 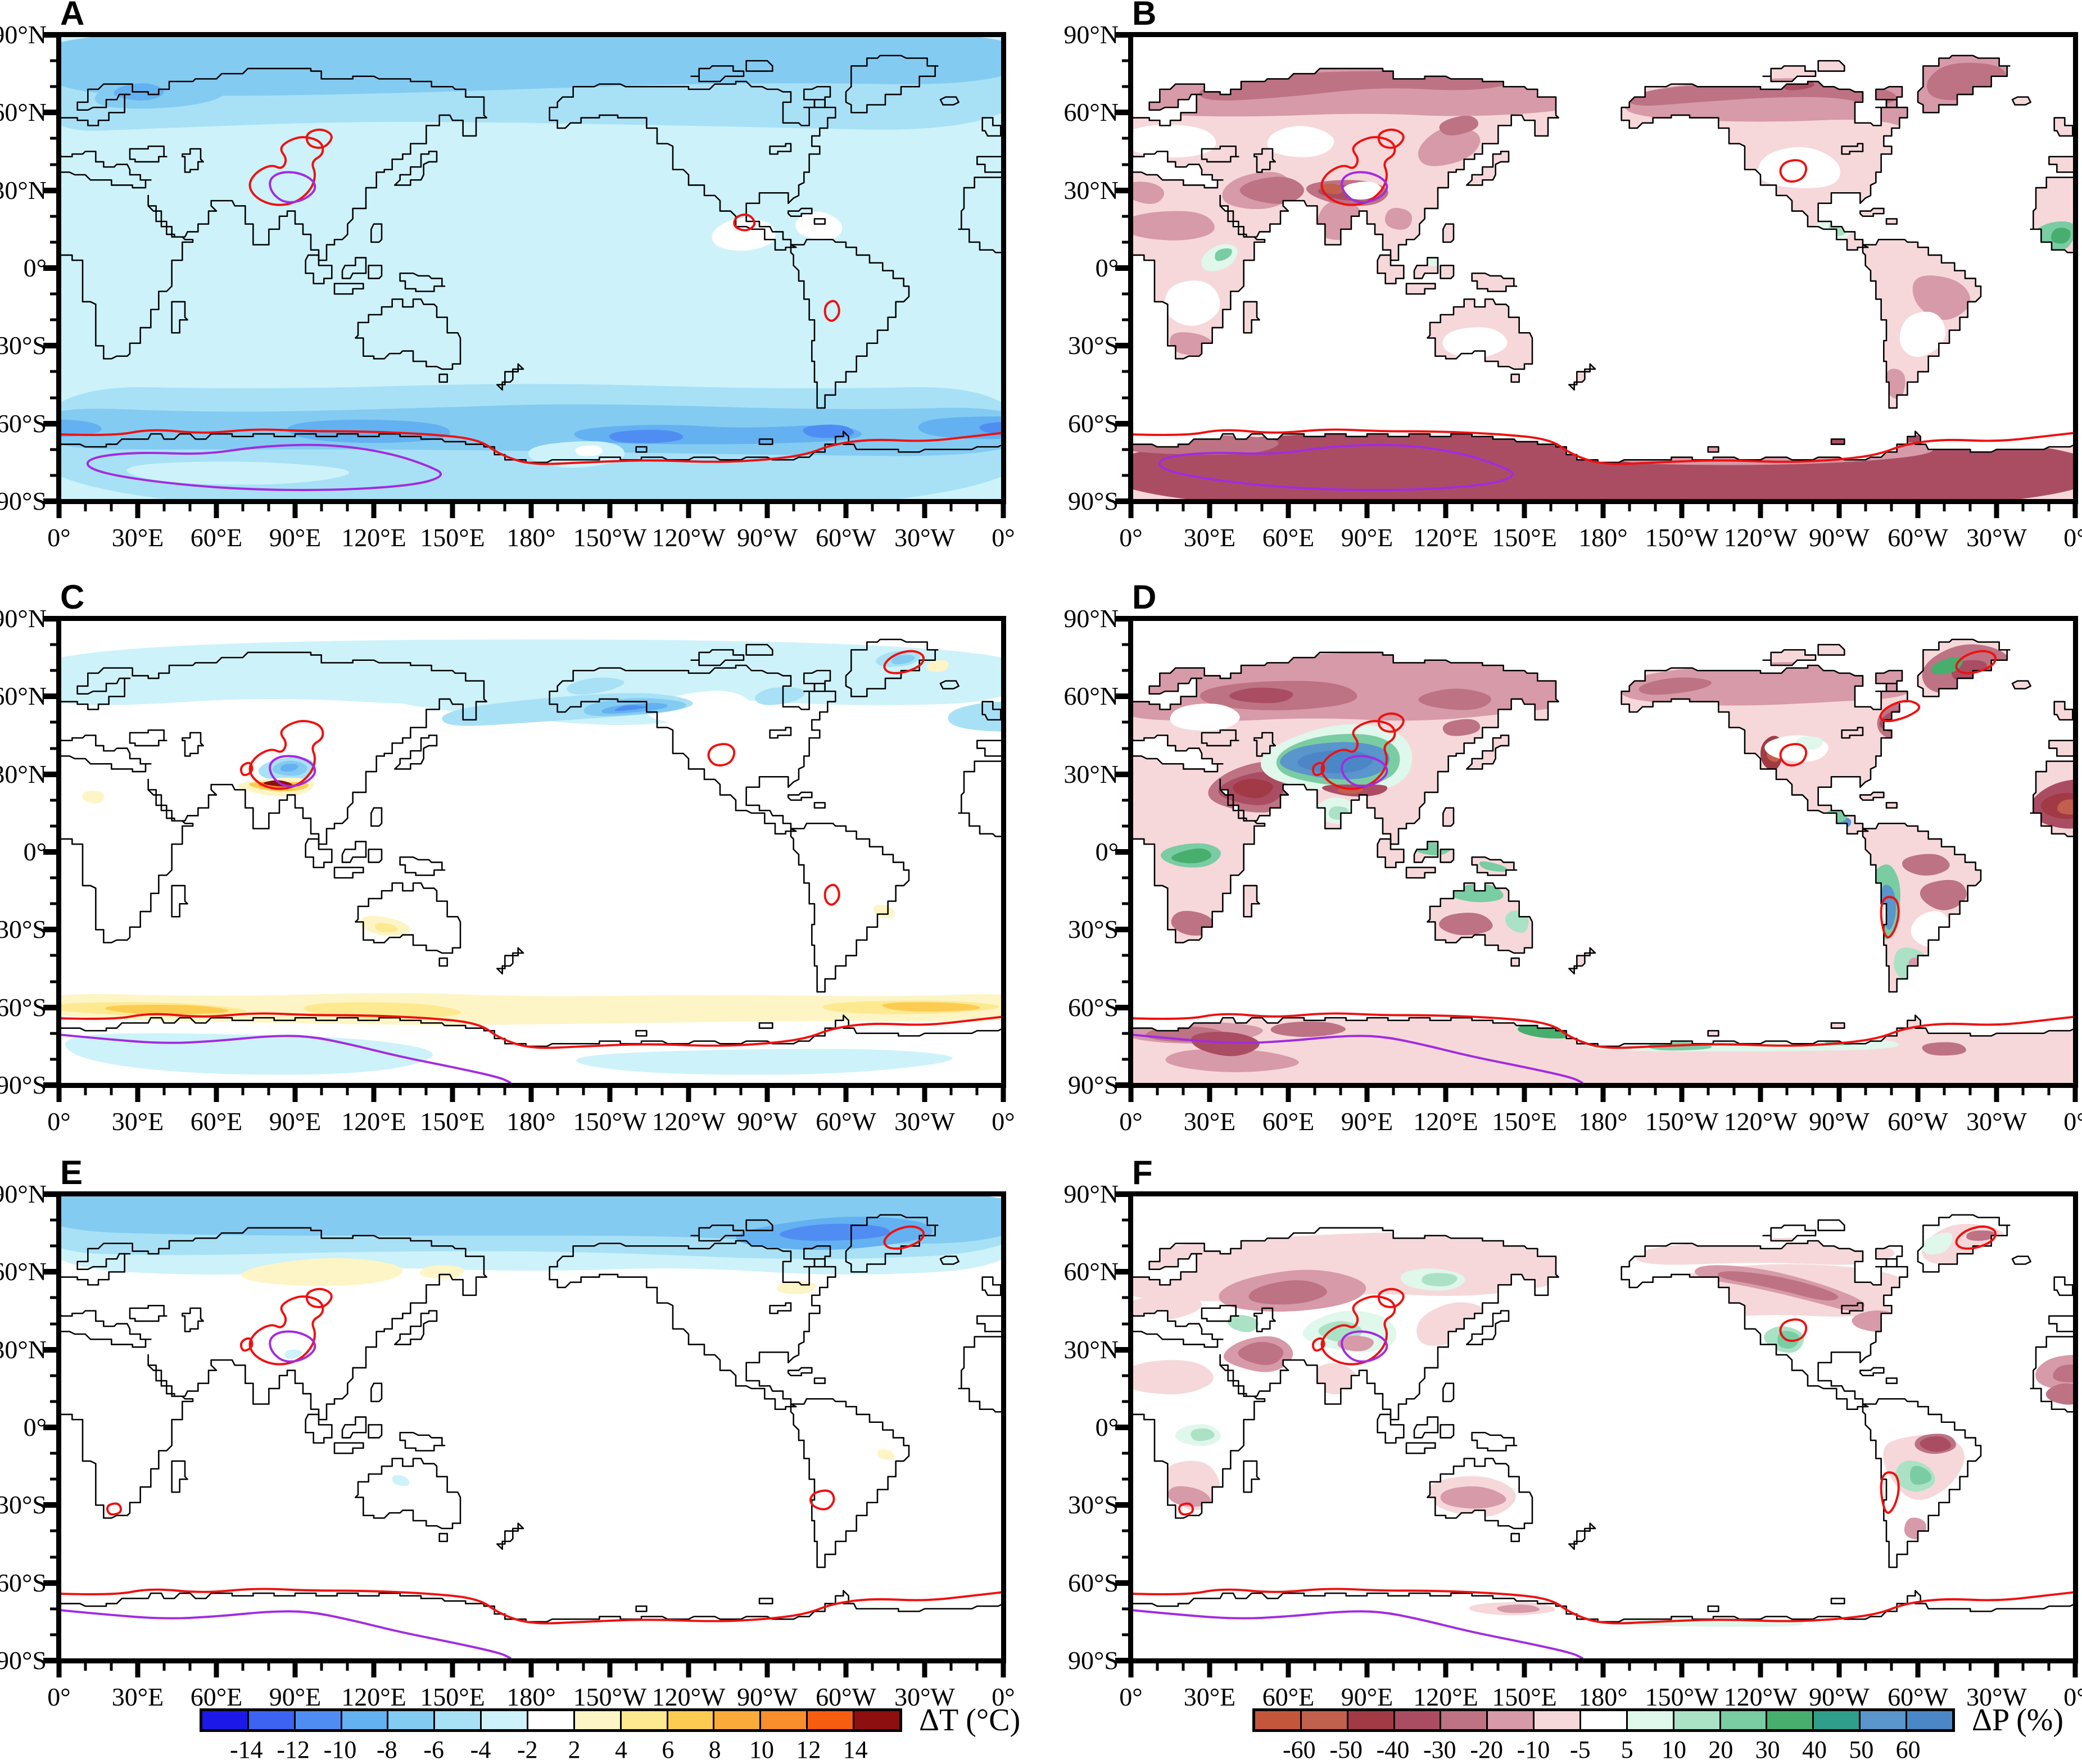 What do you see at coordinates (72, 597) in the screenshot?
I see `panel-letter-C: C` at bounding box center [72, 597].